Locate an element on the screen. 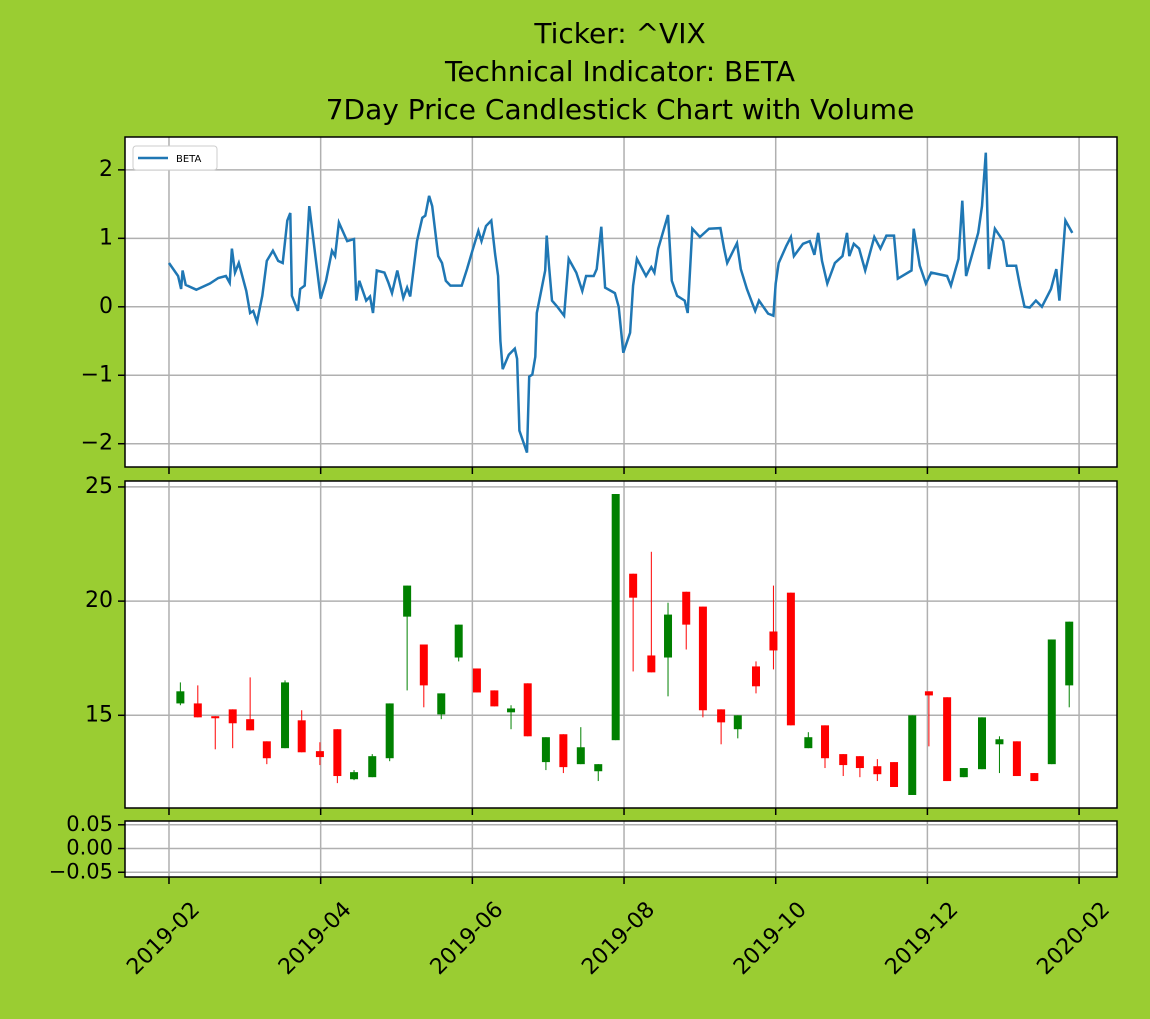 This screenshot has width=1150, height=1019. legend-box is located at coordinates (175, 158).